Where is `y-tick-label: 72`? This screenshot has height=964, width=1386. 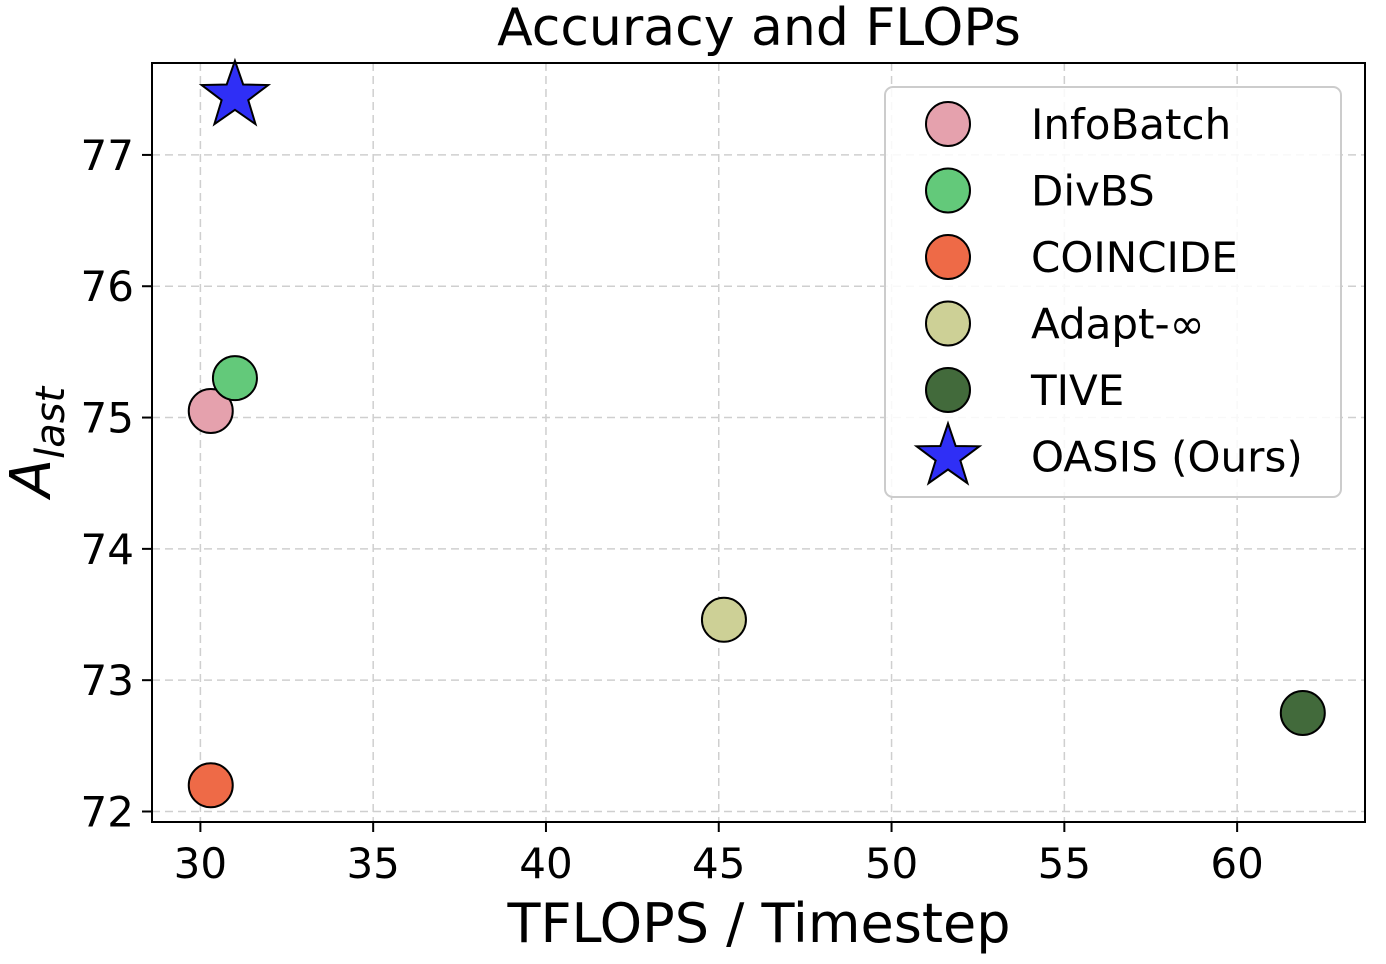
y-tick-label: 72 is located at coordinates (107, 811).